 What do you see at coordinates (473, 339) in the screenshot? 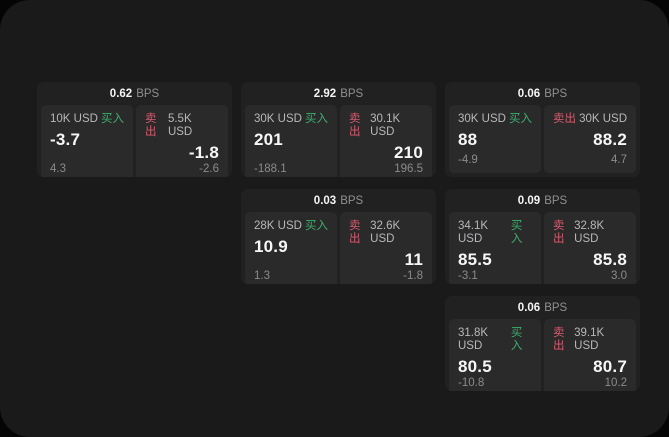
I see `buy-notional-label: 31.8K USD` at bounding box center [473, 339].